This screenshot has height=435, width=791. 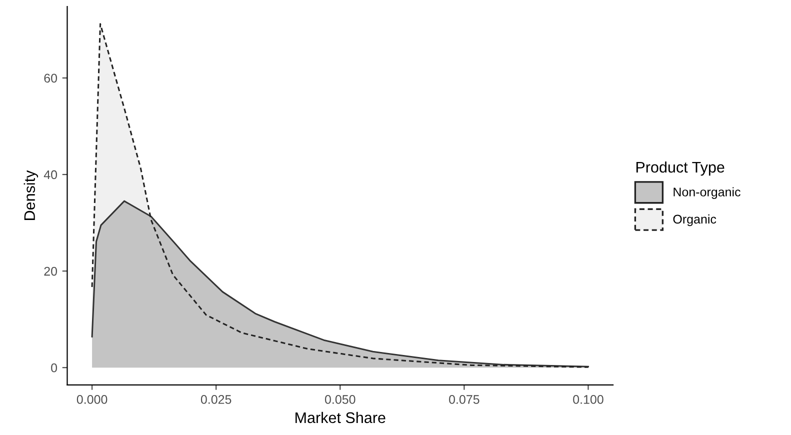 I want to click on x-axis-title: Market Share, so click(x=341, y=418).